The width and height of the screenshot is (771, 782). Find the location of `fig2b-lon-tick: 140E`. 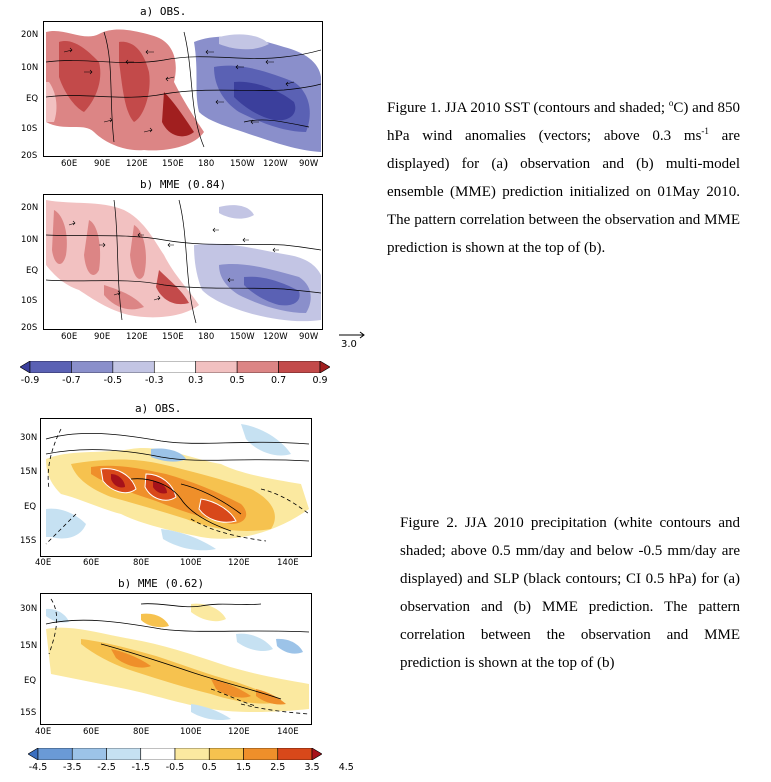

fig2b-lon-tick: 140E is located at coordinates (288, 732).